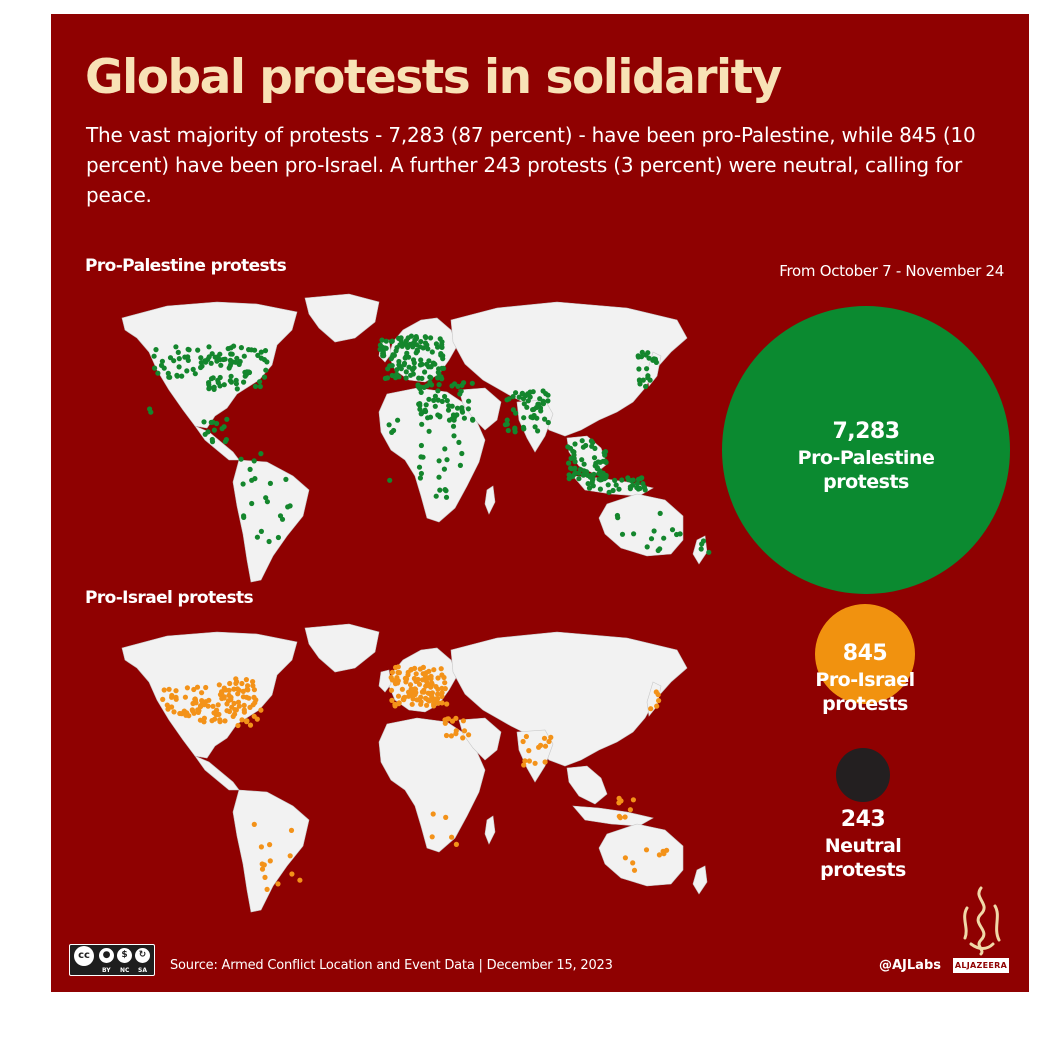  I want to click on creative-commons-license-badge: cc ● $ ↻ BY NC SA, so click(112, 960).